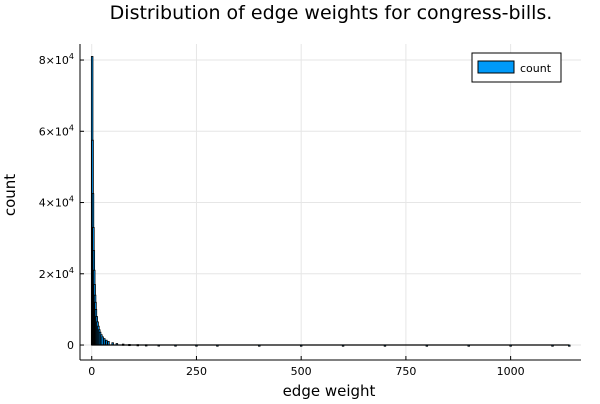  Describe the element at coordinates (405, 371) in the screenshot. I see `x-tick-label: 750` at that location.